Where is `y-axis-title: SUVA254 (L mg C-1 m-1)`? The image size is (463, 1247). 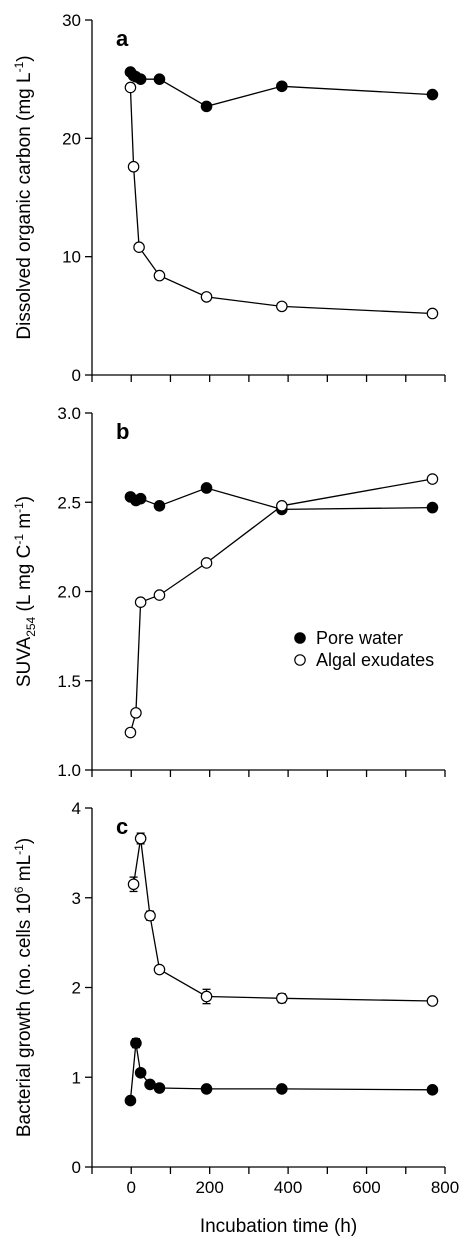
y-axis-title: SUVA254 (L mg C-1 m-1) is located at coordinates (25, 591).